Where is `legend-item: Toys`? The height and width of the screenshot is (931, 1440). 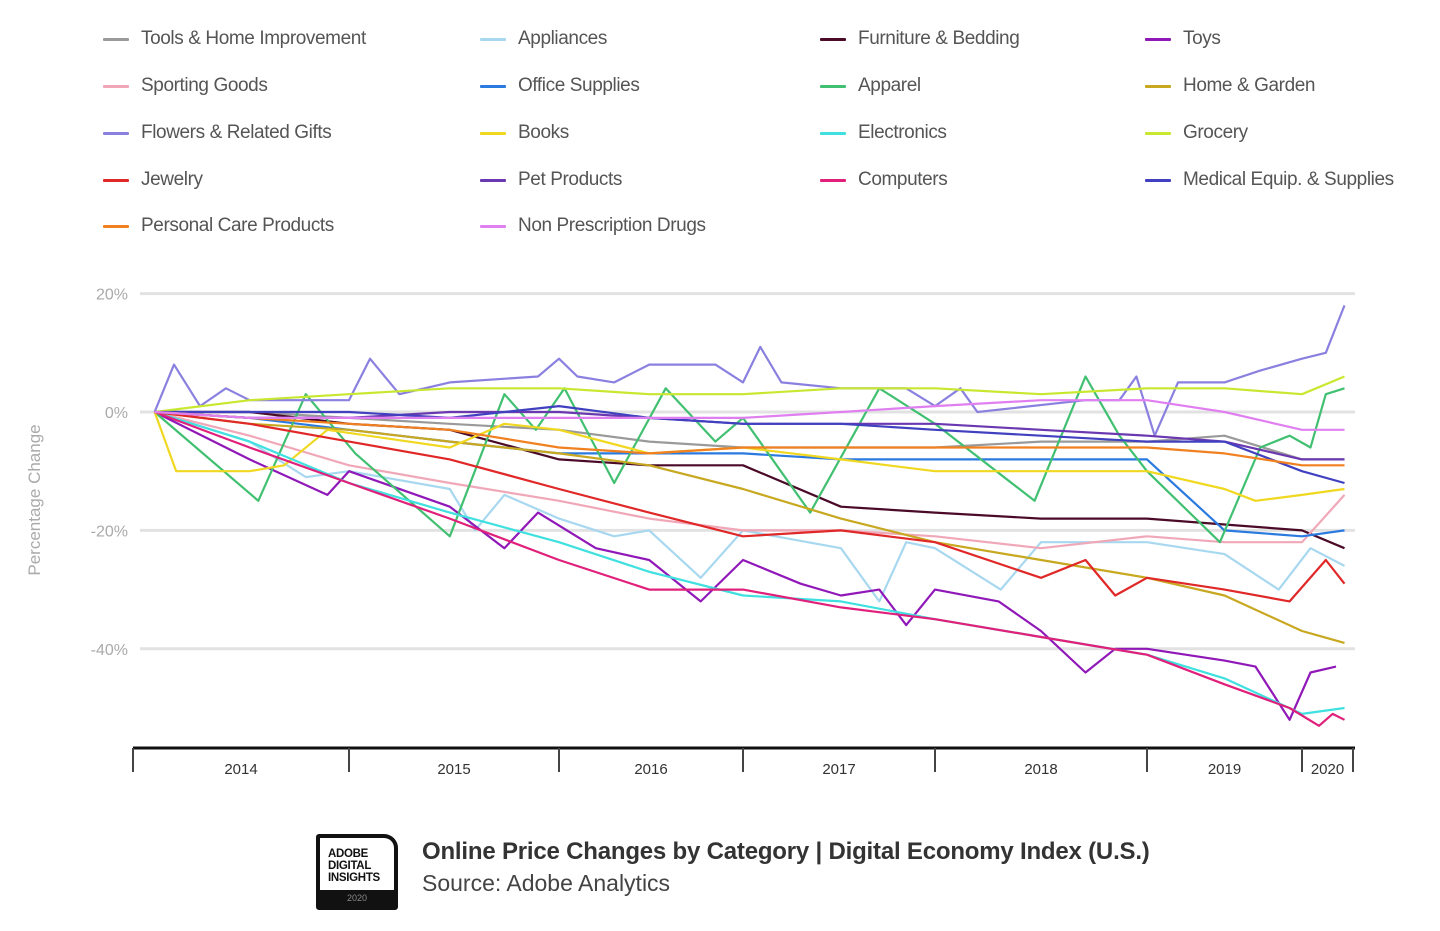
legend-item: Toys is located at coordinates (1183, 39).